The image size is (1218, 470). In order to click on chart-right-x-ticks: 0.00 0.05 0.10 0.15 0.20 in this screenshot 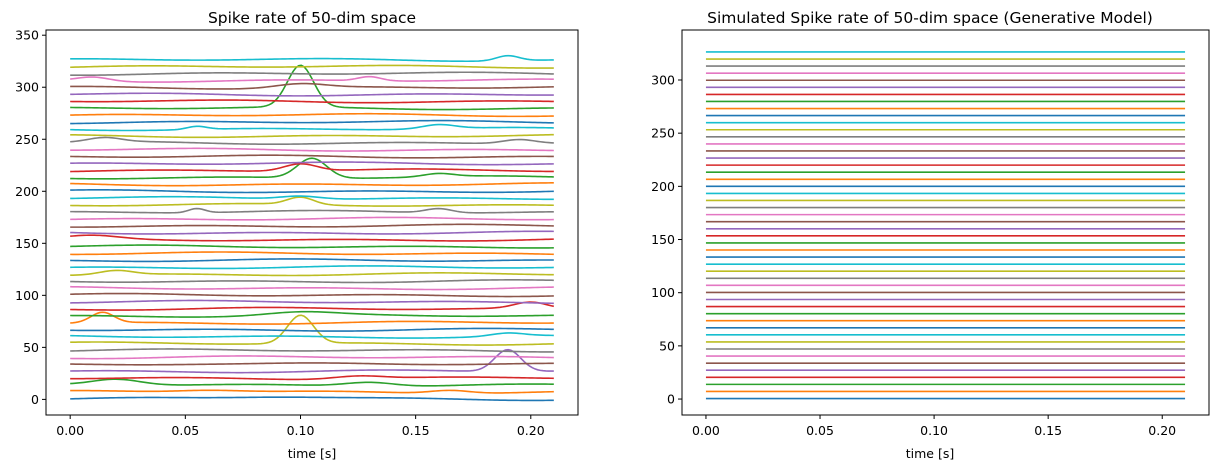, I will do `click(934, 426)`.